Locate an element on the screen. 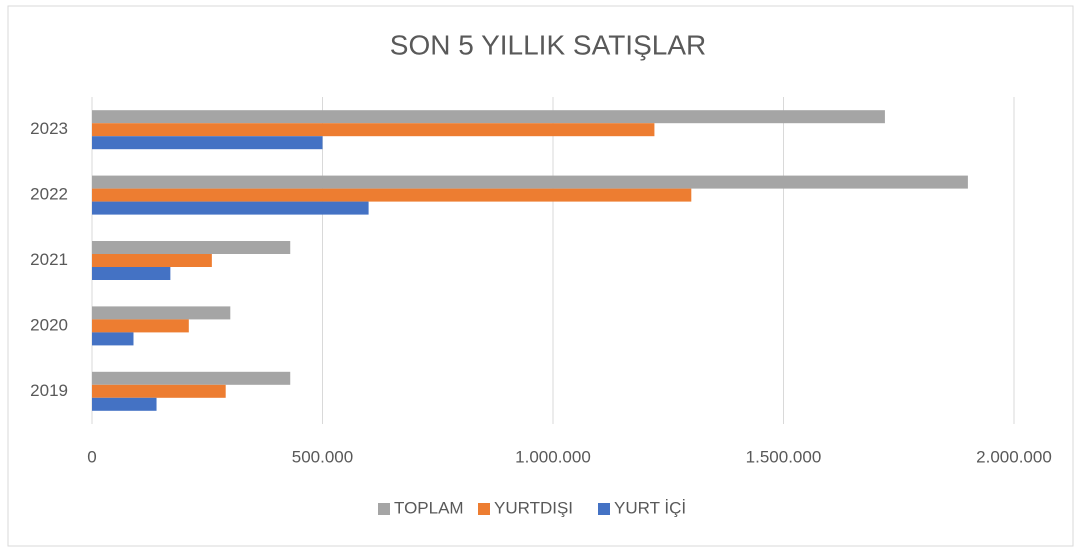 This screenshot has height=557, width=1081. x-tick-label: 1.500.000 is located at coordinates (784, 456).